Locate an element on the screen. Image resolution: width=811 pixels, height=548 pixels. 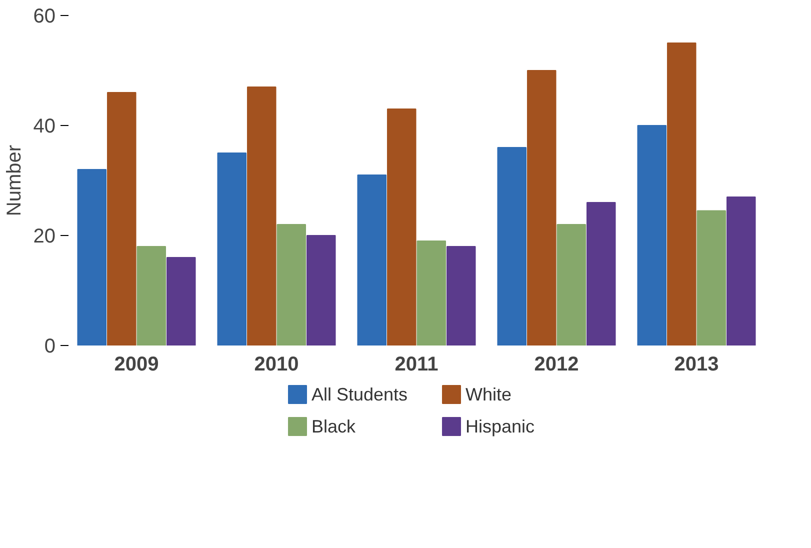
y-axis-title: Number is located at coordinates (14, 180).